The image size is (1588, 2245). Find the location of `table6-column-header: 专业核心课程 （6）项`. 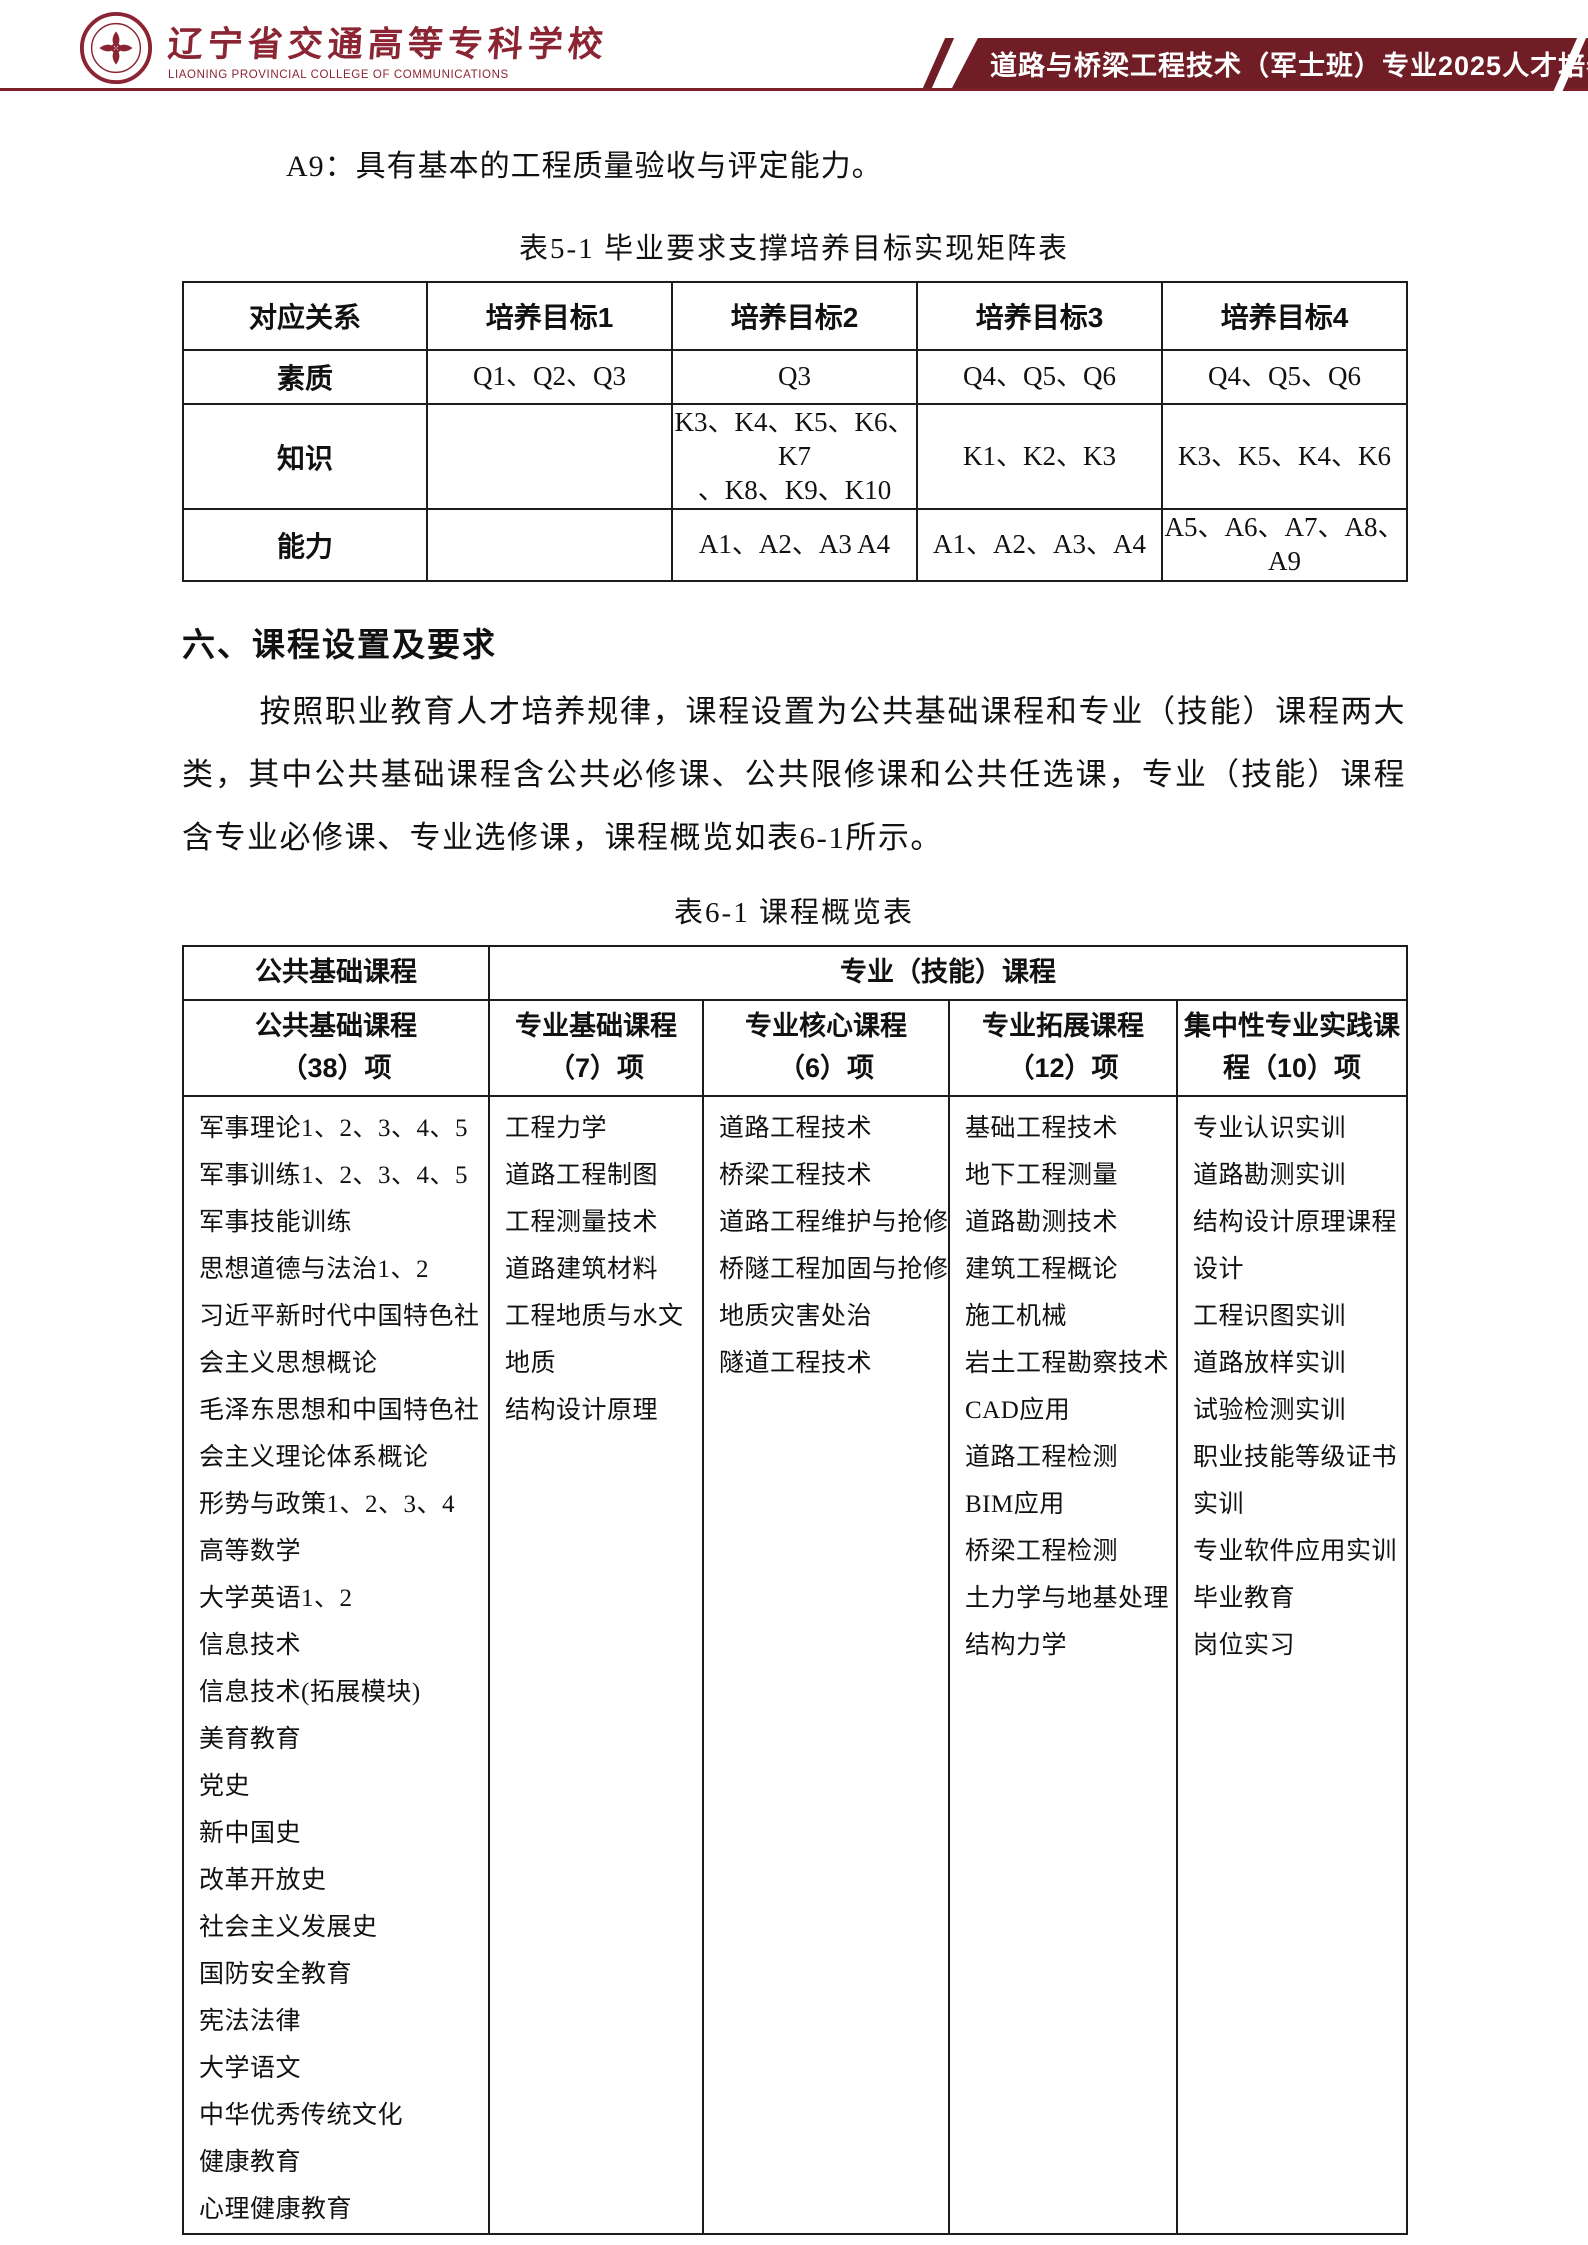

table6-column-header: 专业核心课程 （6）项 is located at coordinates (826, 1047).